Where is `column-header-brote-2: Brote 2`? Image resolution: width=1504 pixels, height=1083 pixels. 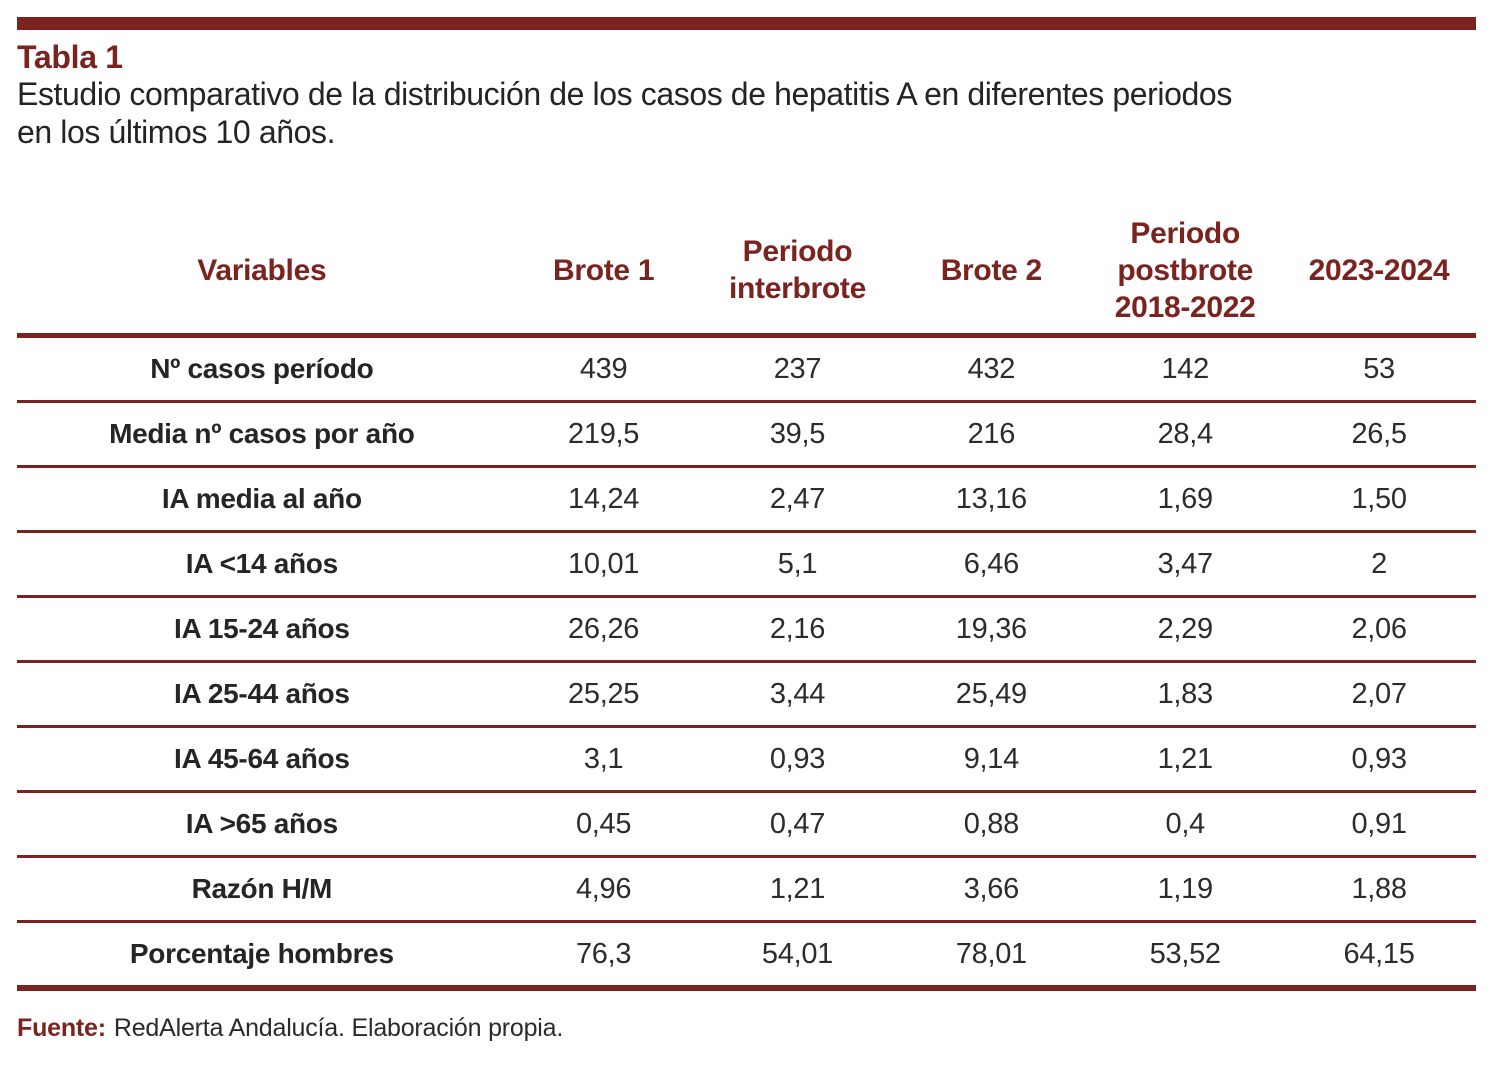
column-header-brote-2: Brote 2 is located at coordinates (991, 270).